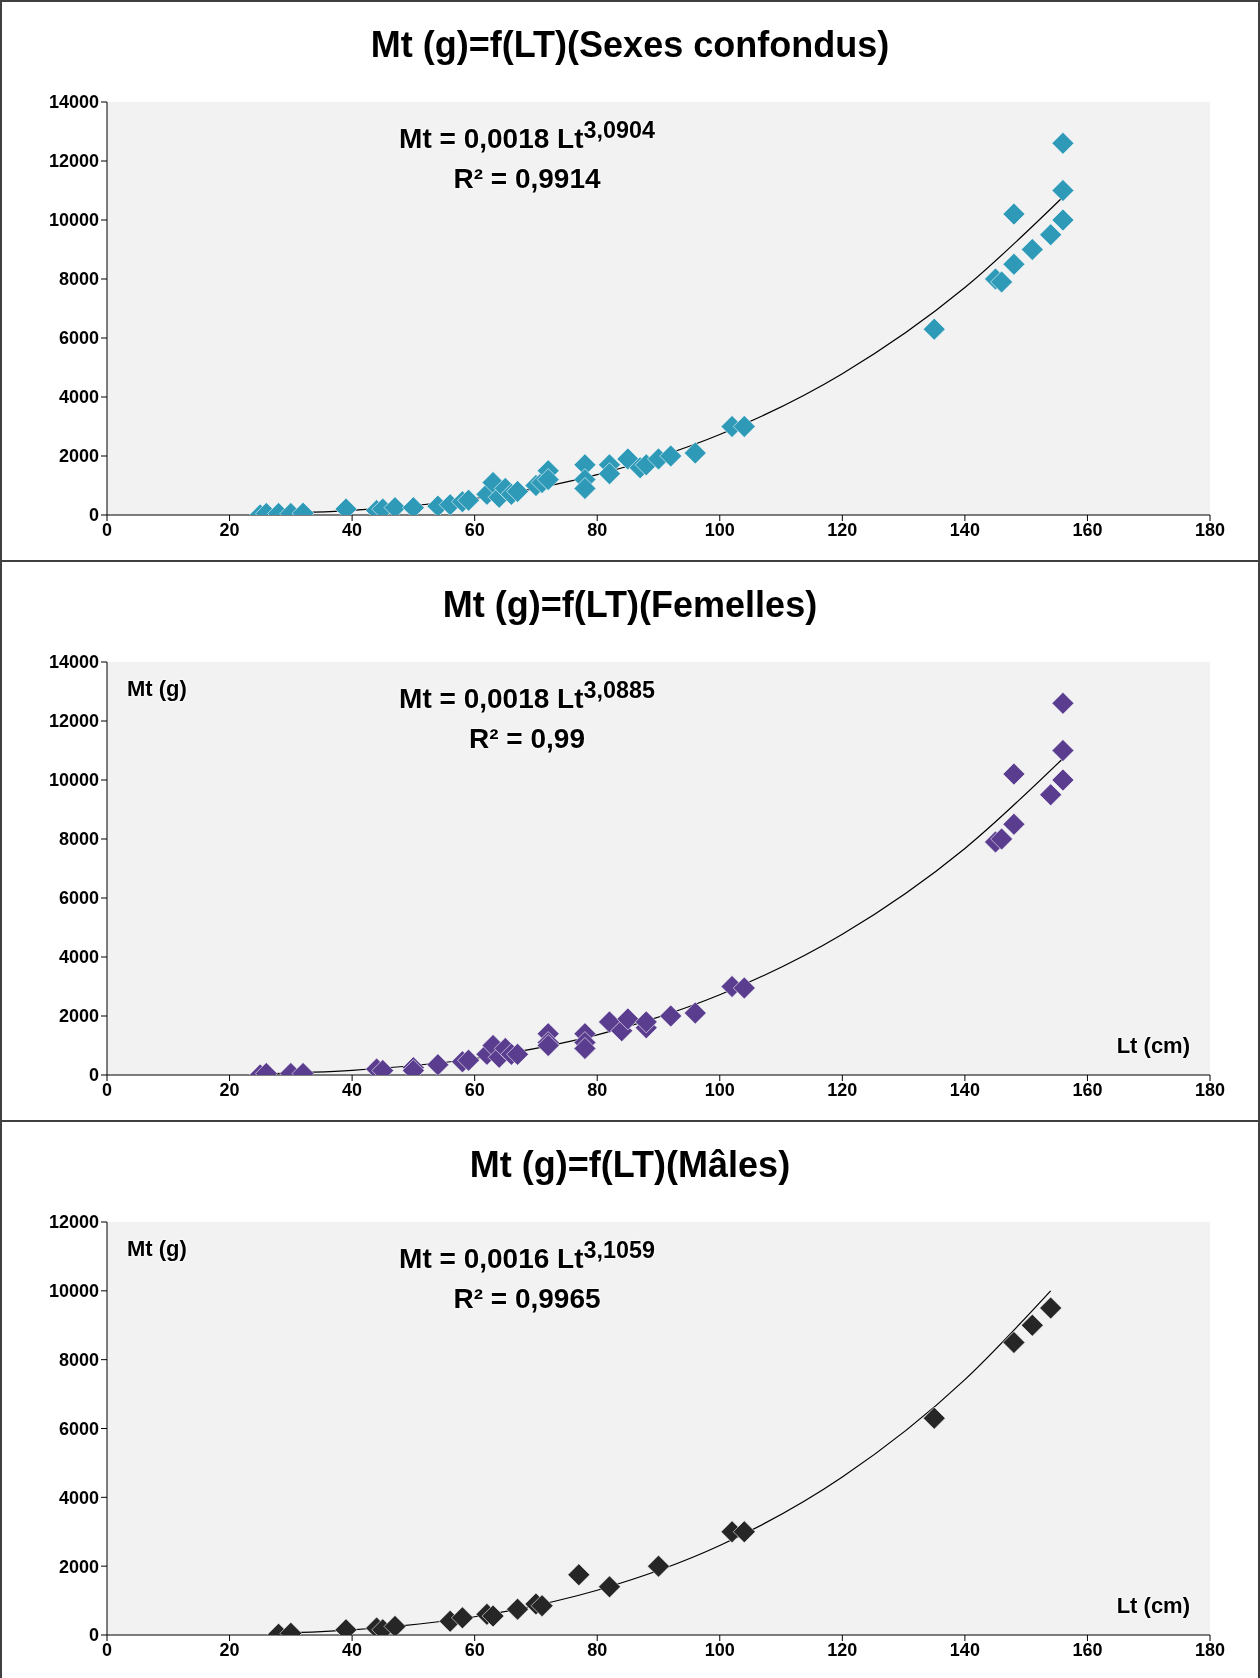  I want to click on annotation: Mt = 0,0018 Lt$^{3,0904}$, so click(527, 136).